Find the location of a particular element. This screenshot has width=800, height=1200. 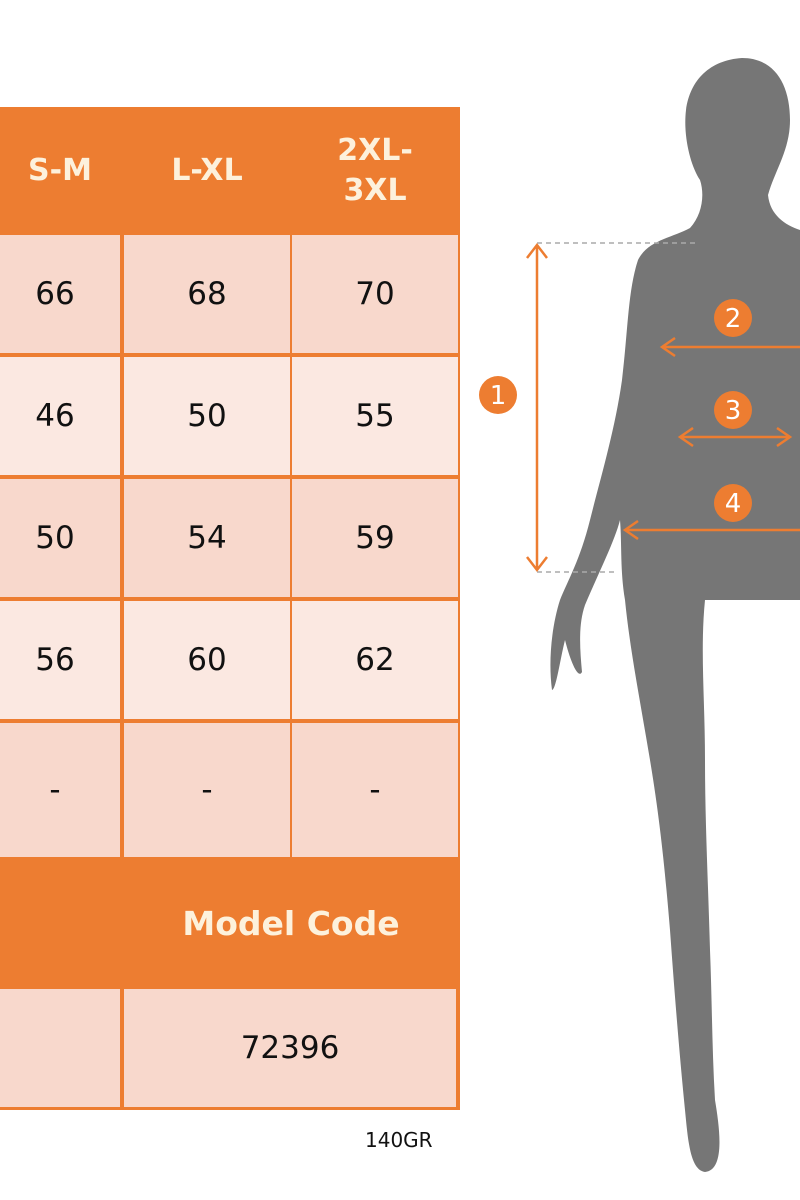

hip-arrow is located at coordinates (711, 530).